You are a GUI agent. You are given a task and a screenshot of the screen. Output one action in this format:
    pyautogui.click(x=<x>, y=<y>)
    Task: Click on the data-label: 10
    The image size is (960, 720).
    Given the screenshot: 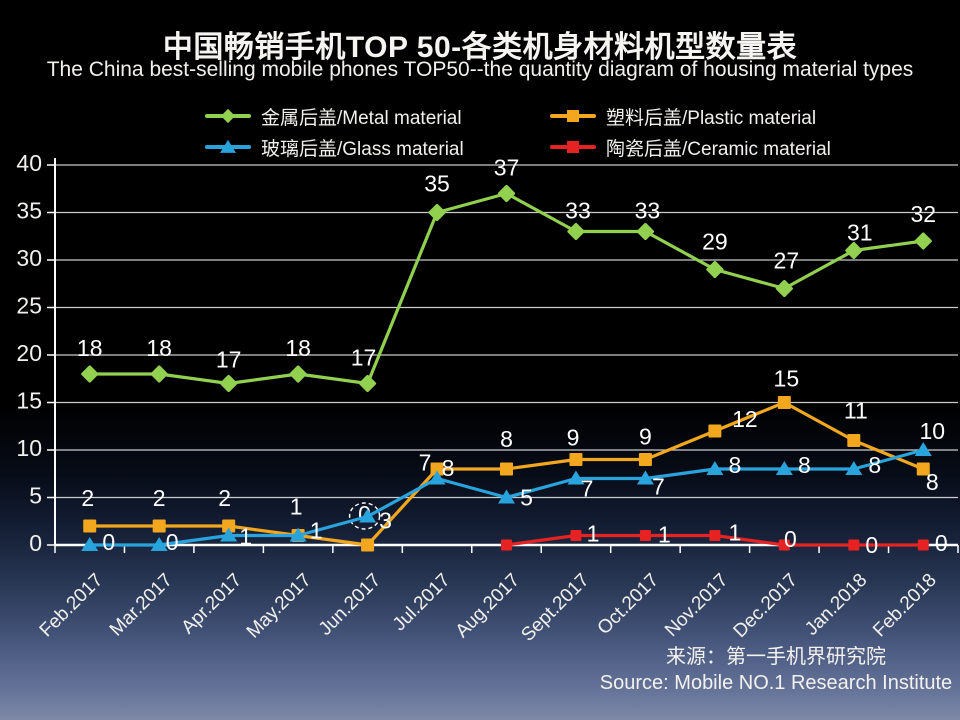 What is the action you would take?
    pyautogui.click(x=932, y=431)
    